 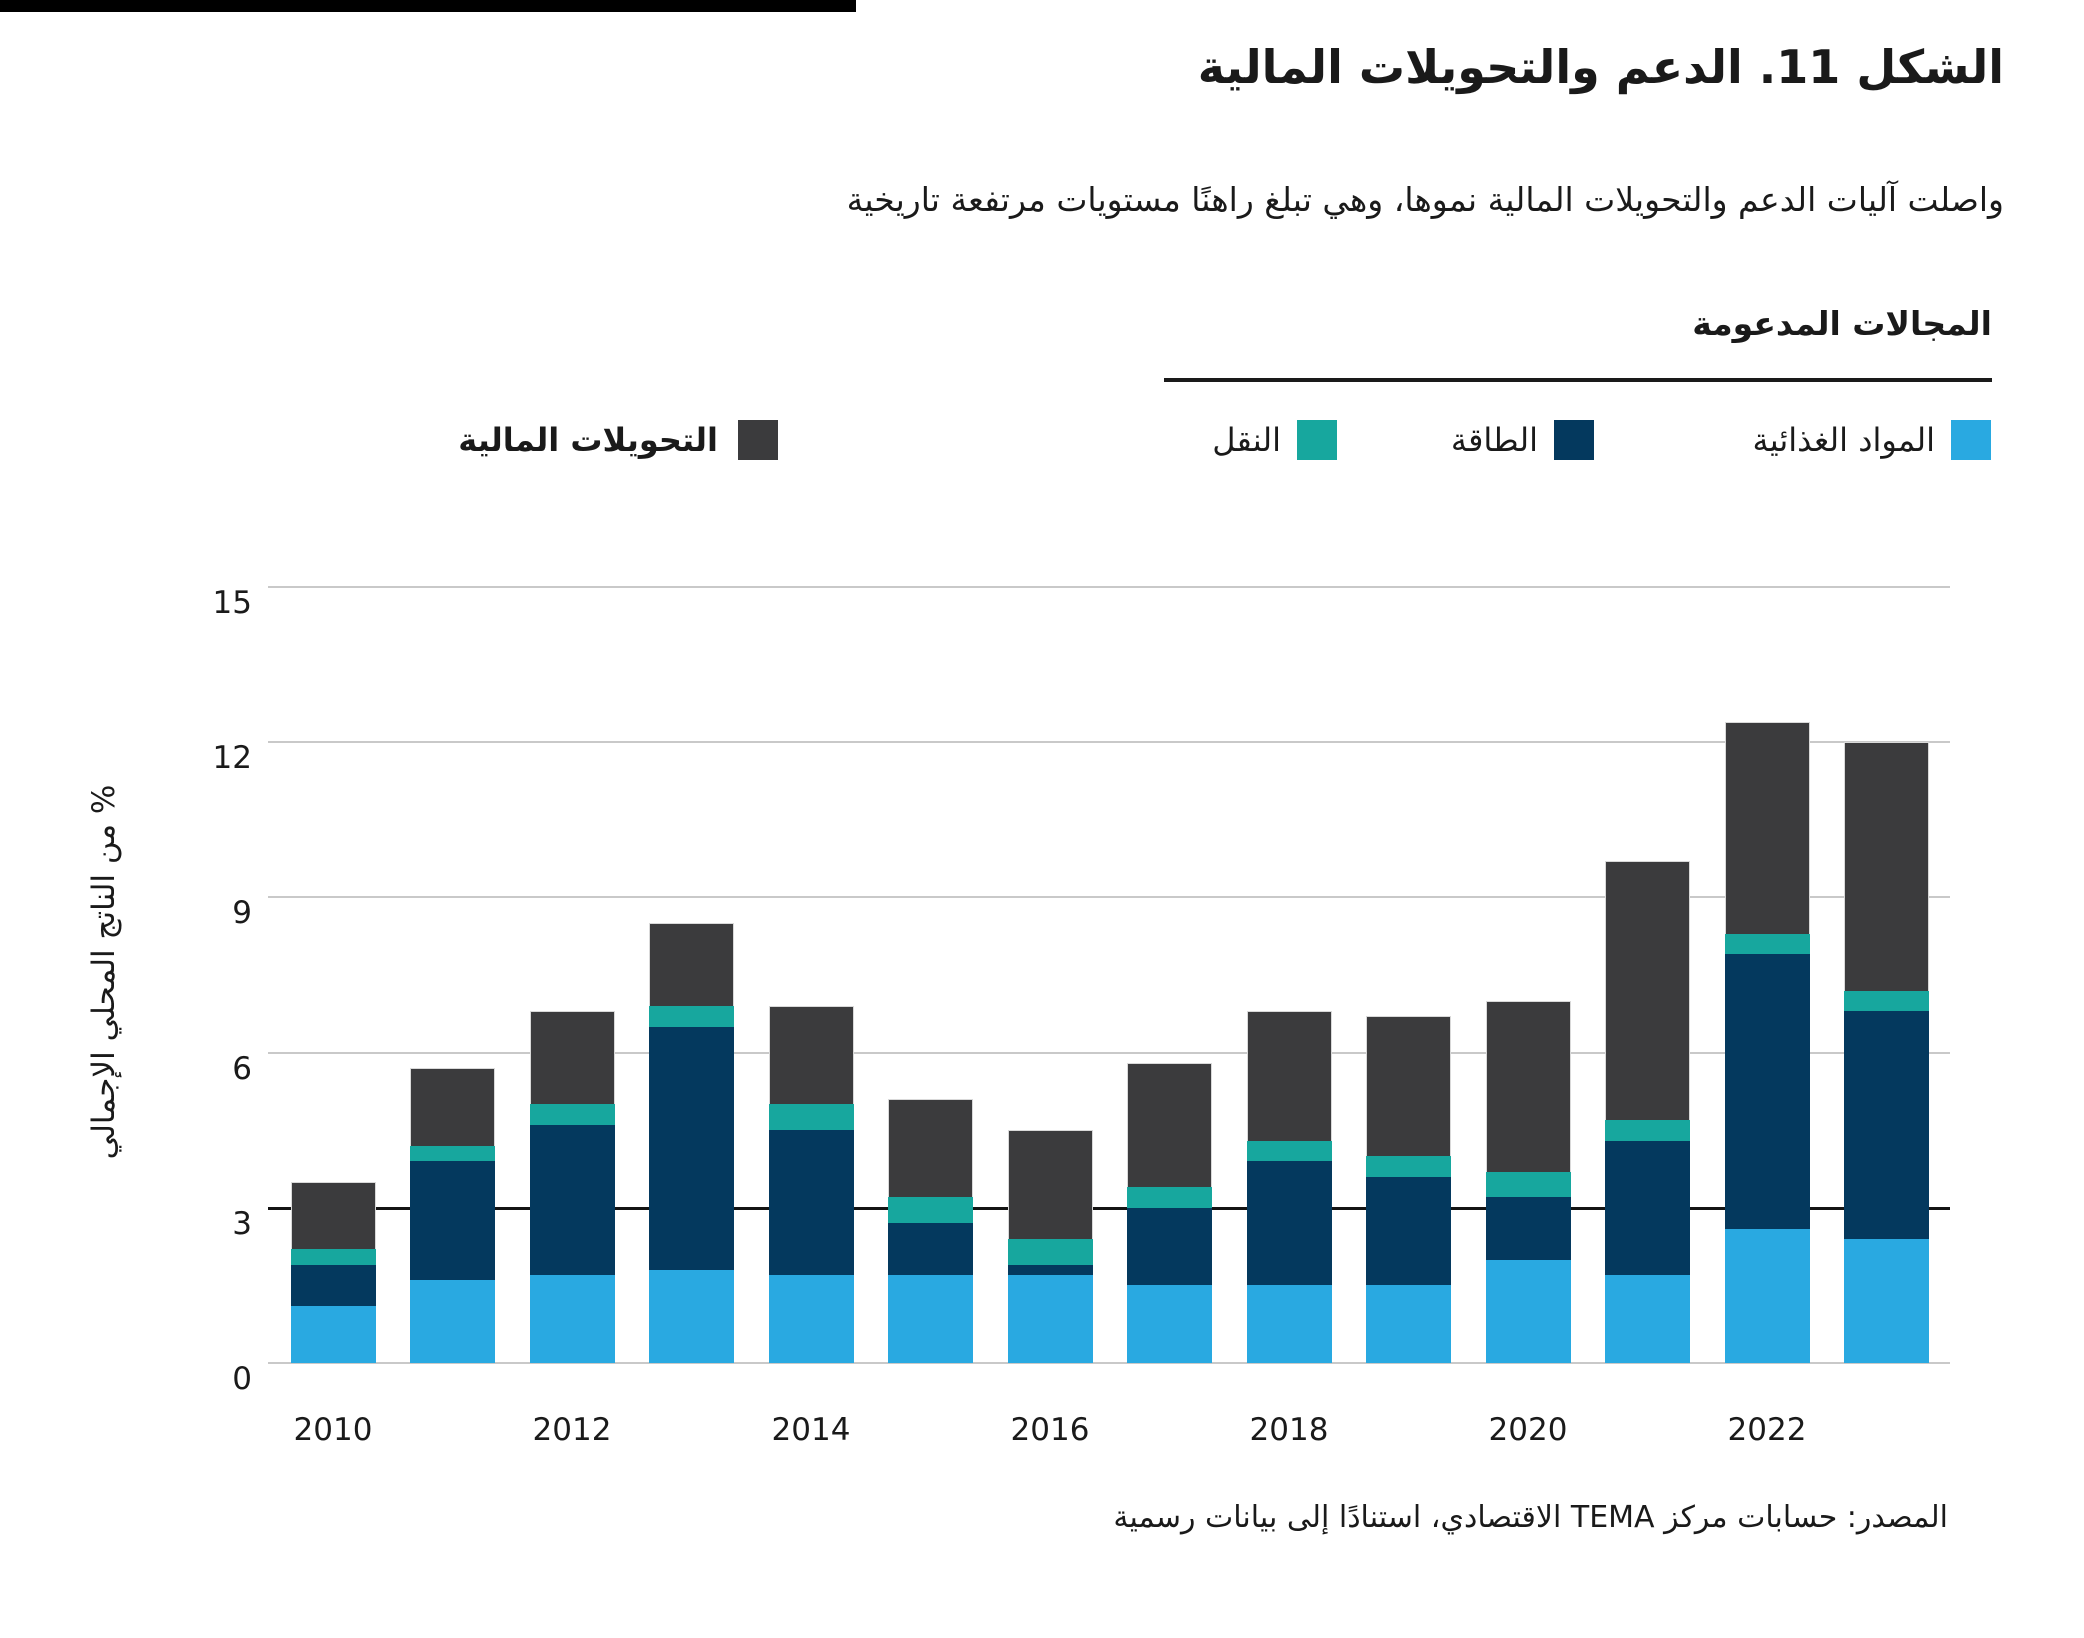 I want to click on top-rule, so click(x=428, y=6).